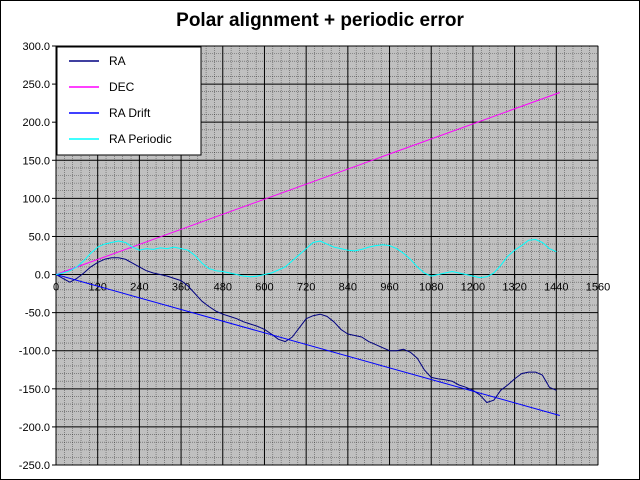 This screenshot has width=640, height=480. Describe the element at coordinates (36, 85) in the screenshot. I see `y-tick-label: 250.0` at that location.